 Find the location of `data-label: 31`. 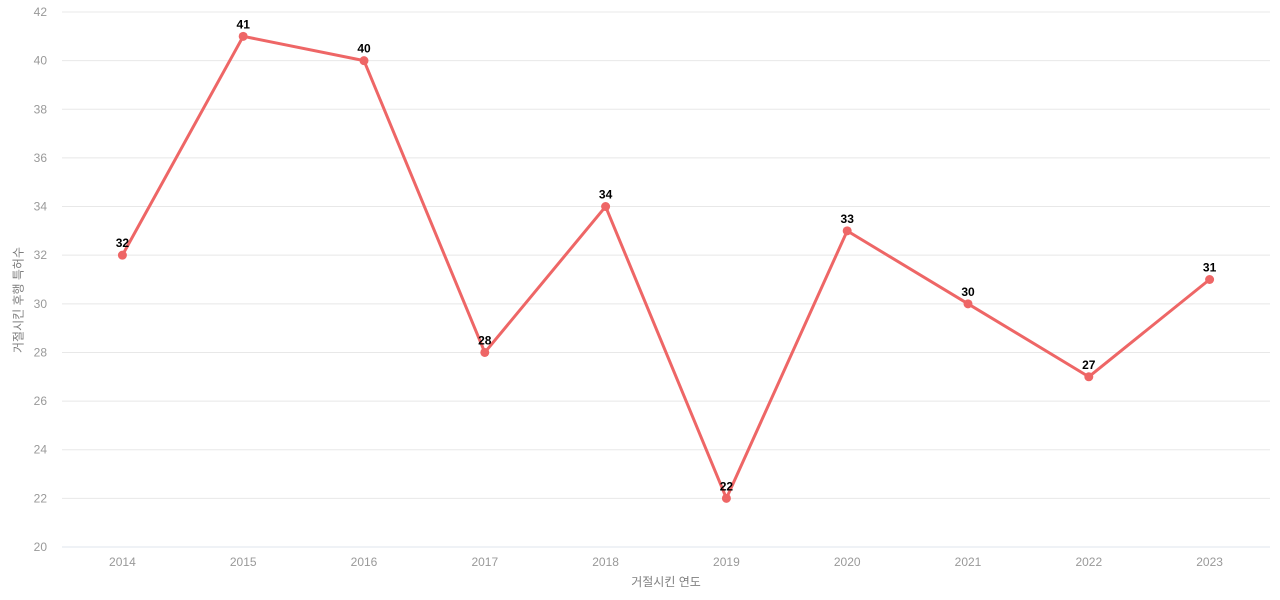

data-label: 31 is located at coordinates (1210, 268).